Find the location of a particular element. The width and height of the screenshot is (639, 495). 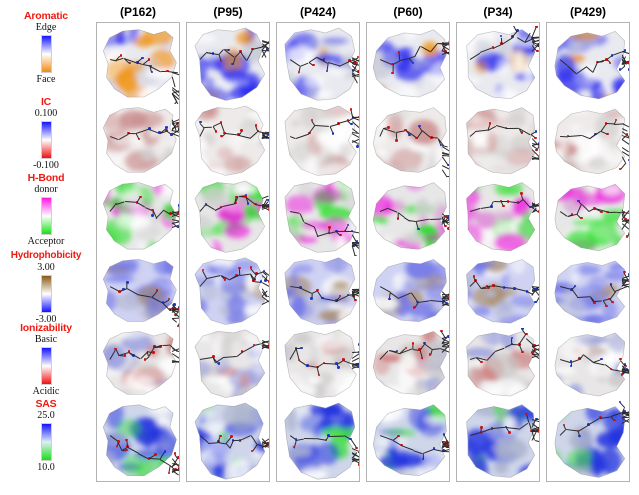

legend-hydrophobicity: Hydrophobicity 3.00 -3.00 is located at coordinates (46, 288).